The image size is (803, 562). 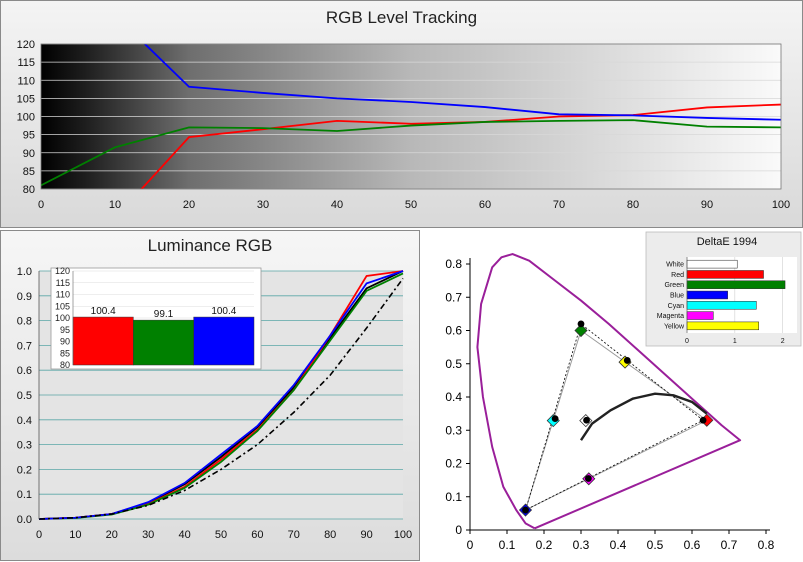 What do you see at coordinates (189, 205) in the screenshot?
I see `rgb-xtick-label-20: 20` at bounding box center [189, 205].